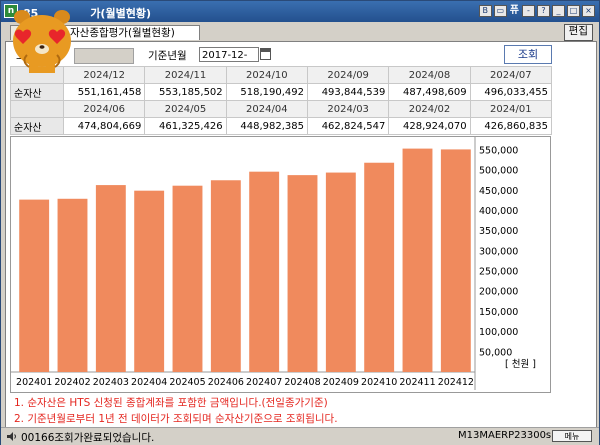 The height and width of the screenshot is (445, 600). I want to click on month-header: 2024/01, so click(511, 109).